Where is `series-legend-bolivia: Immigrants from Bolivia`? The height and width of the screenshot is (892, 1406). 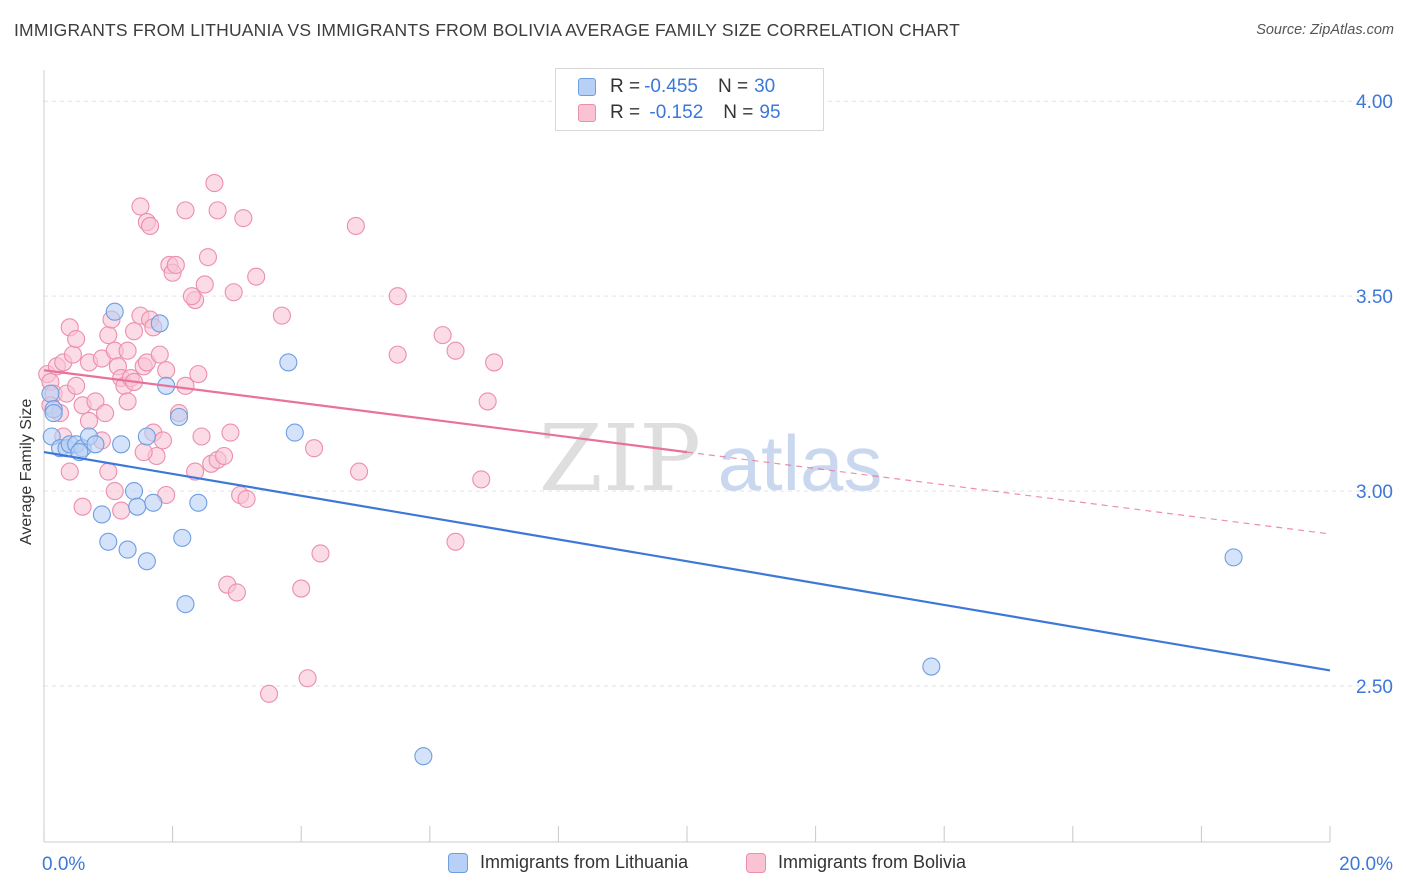
series-legend-bolivia: Immigrants from Bolivia is located at coordinates (856, 862).